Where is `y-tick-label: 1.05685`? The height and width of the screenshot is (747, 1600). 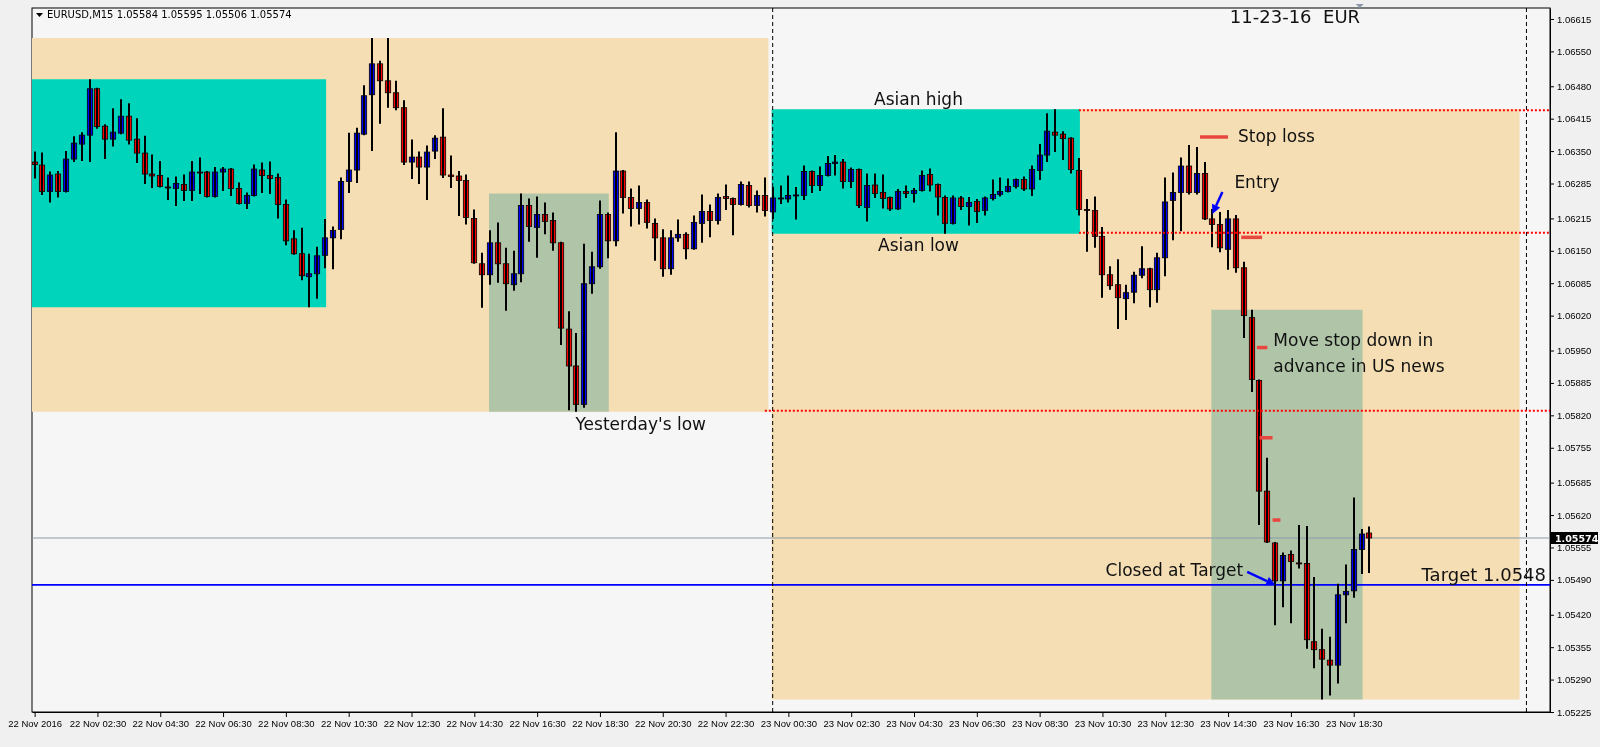
y-tick-label: 1.05685 is located at coordinates (1574, 483).